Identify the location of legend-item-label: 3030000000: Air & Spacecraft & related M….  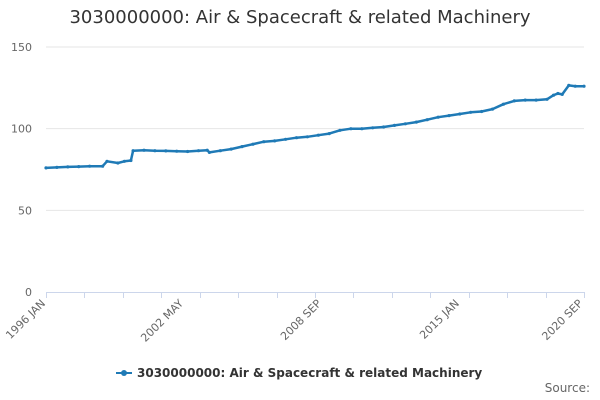
(309, 373).